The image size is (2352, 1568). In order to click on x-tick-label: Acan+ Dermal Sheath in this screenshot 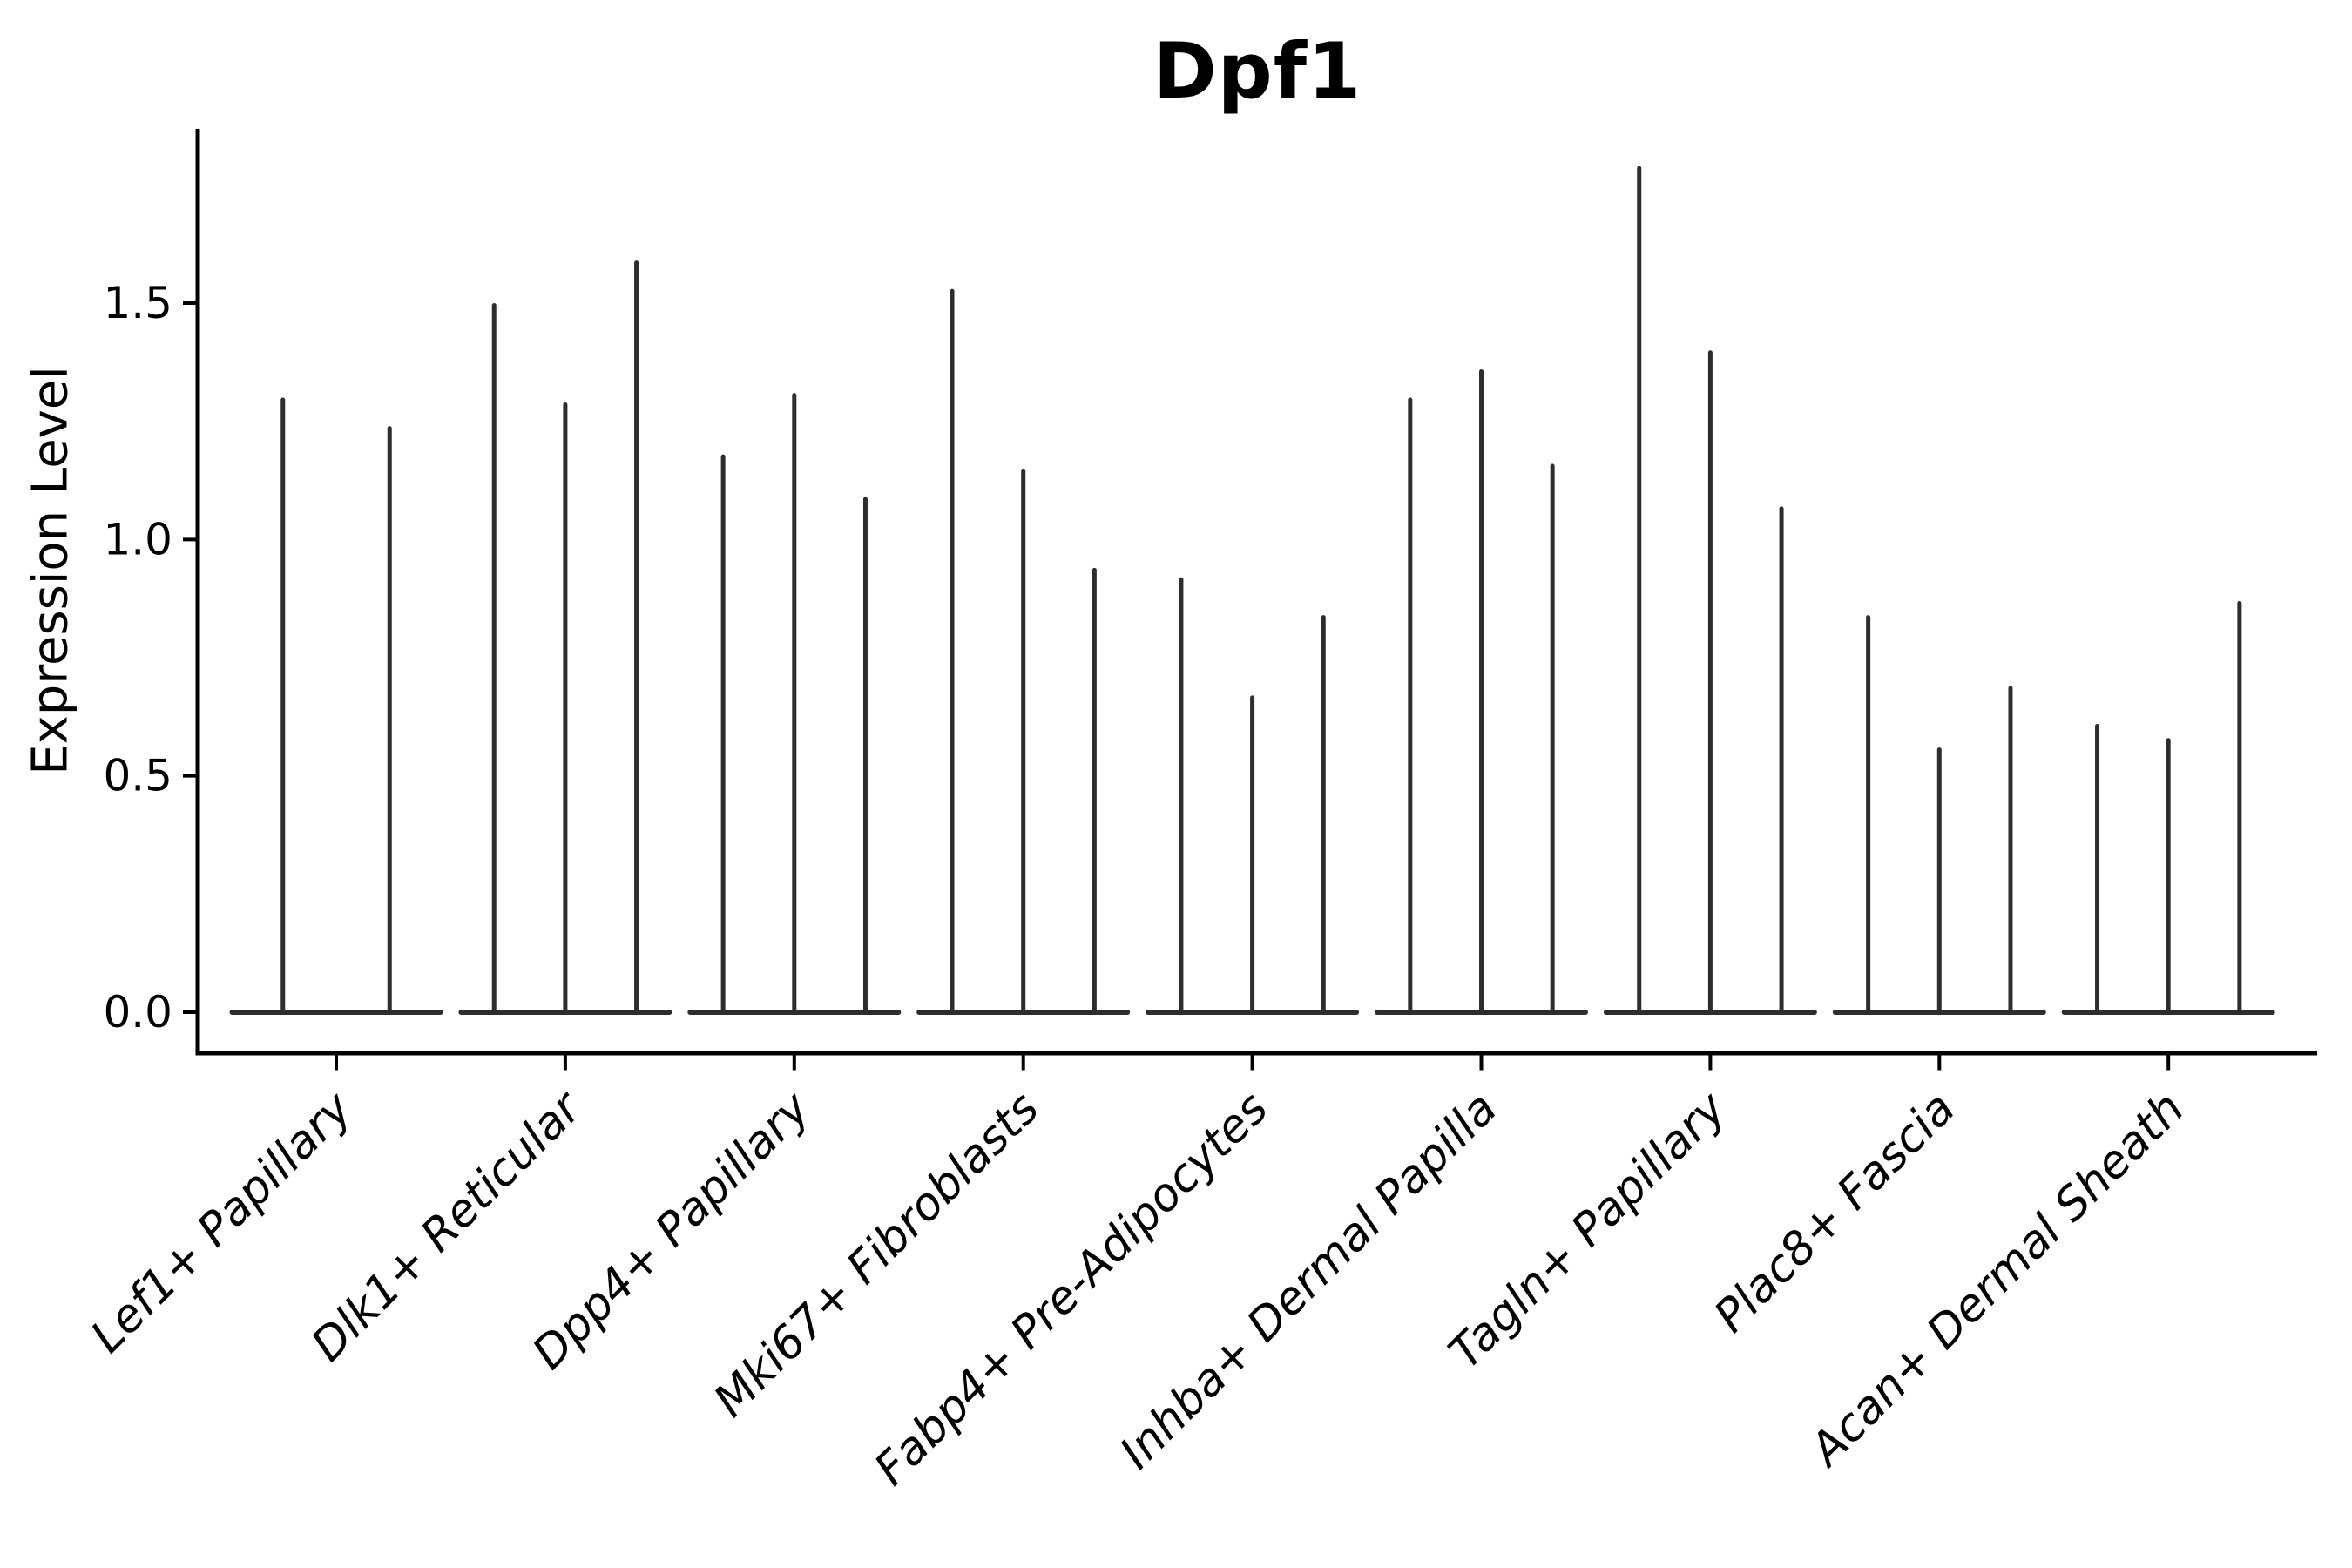, I will do `click(1997, 1280)`.